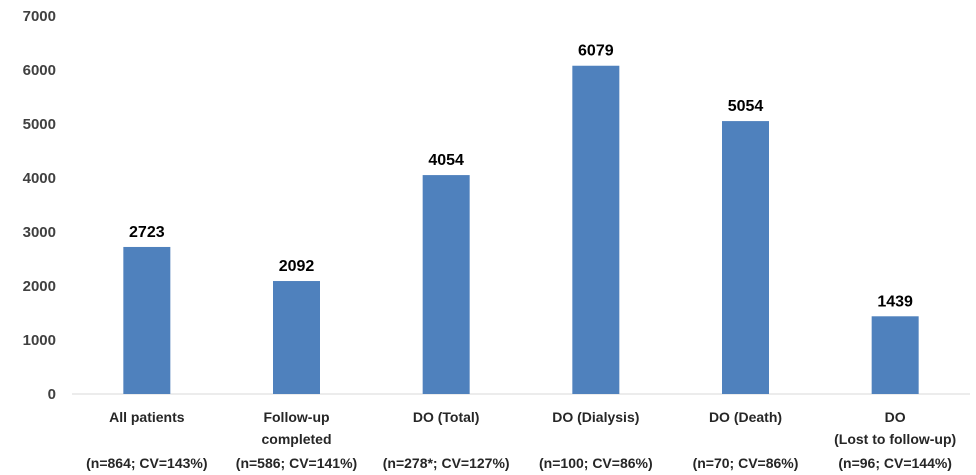  Describe the element at coordinates (596, 463) in the screenshot. I see `x-tick-label: (n=100; CV=86%)` at that location.